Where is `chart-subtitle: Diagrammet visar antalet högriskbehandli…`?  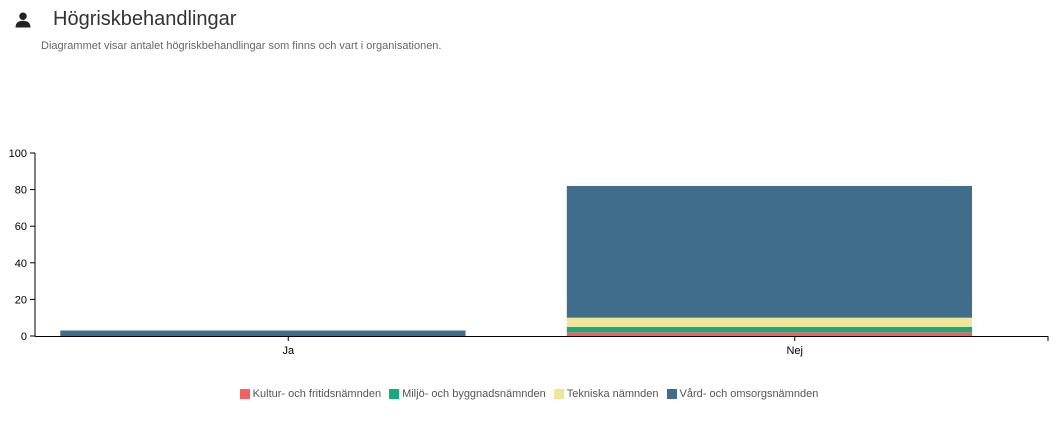
chart-subtitle: Diagrammet visar antalet högriskbehandli… is located at coordinates (241, 46).